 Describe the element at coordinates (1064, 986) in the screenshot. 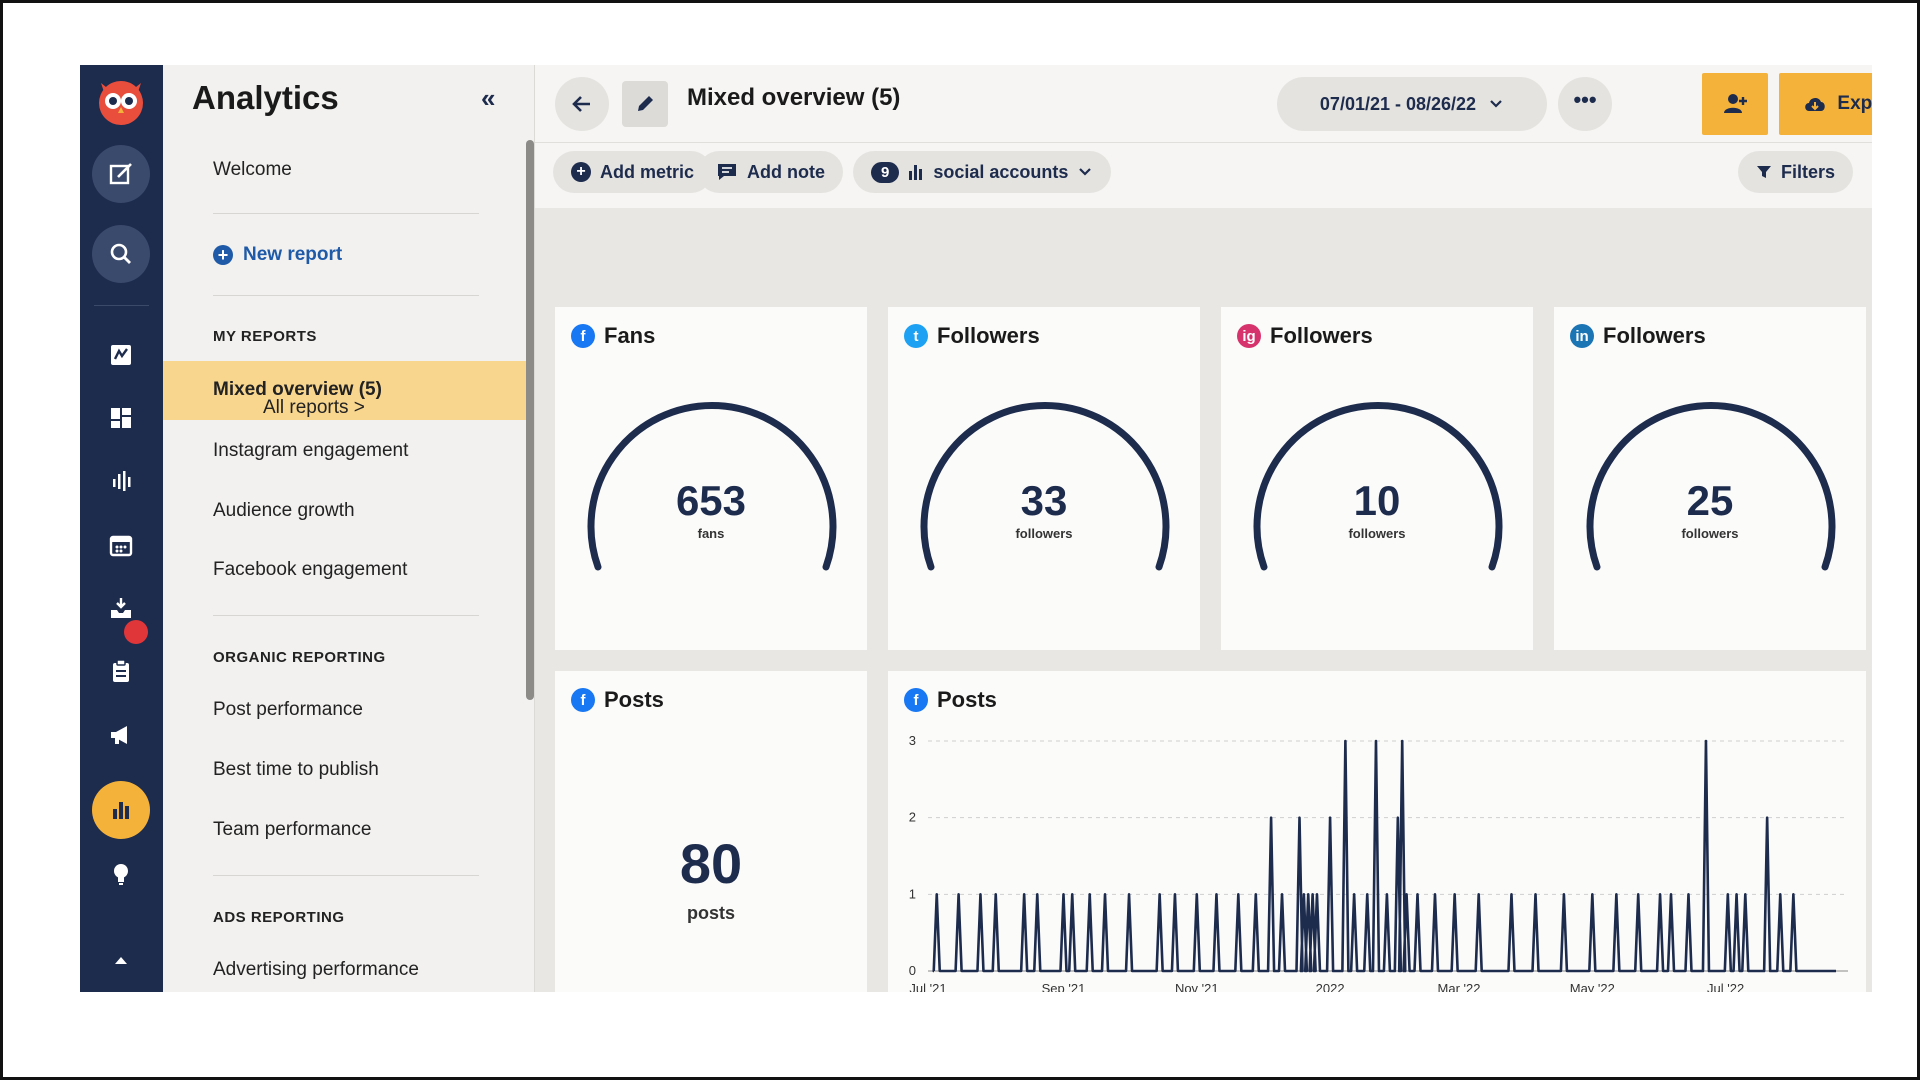

I see `x-tick-label: Sep '21` at that location.